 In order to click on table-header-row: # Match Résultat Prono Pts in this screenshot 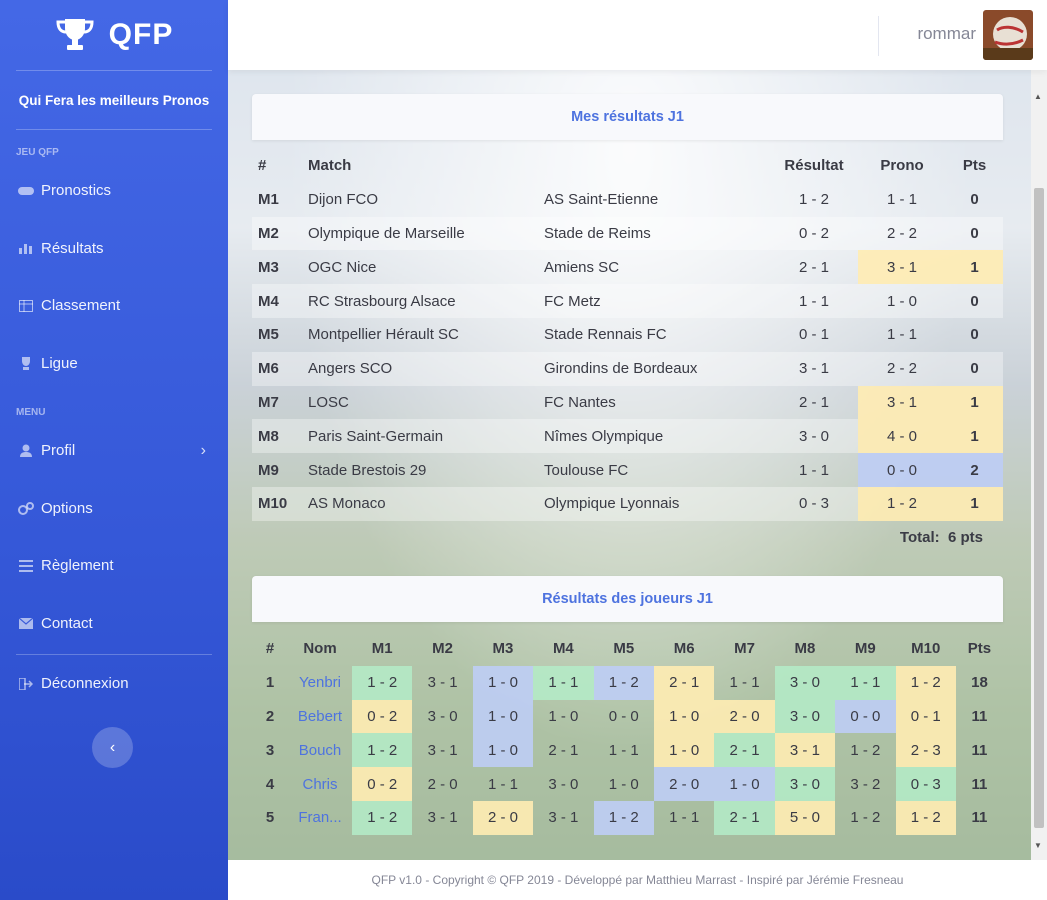, I will do `click(627, 166)`.